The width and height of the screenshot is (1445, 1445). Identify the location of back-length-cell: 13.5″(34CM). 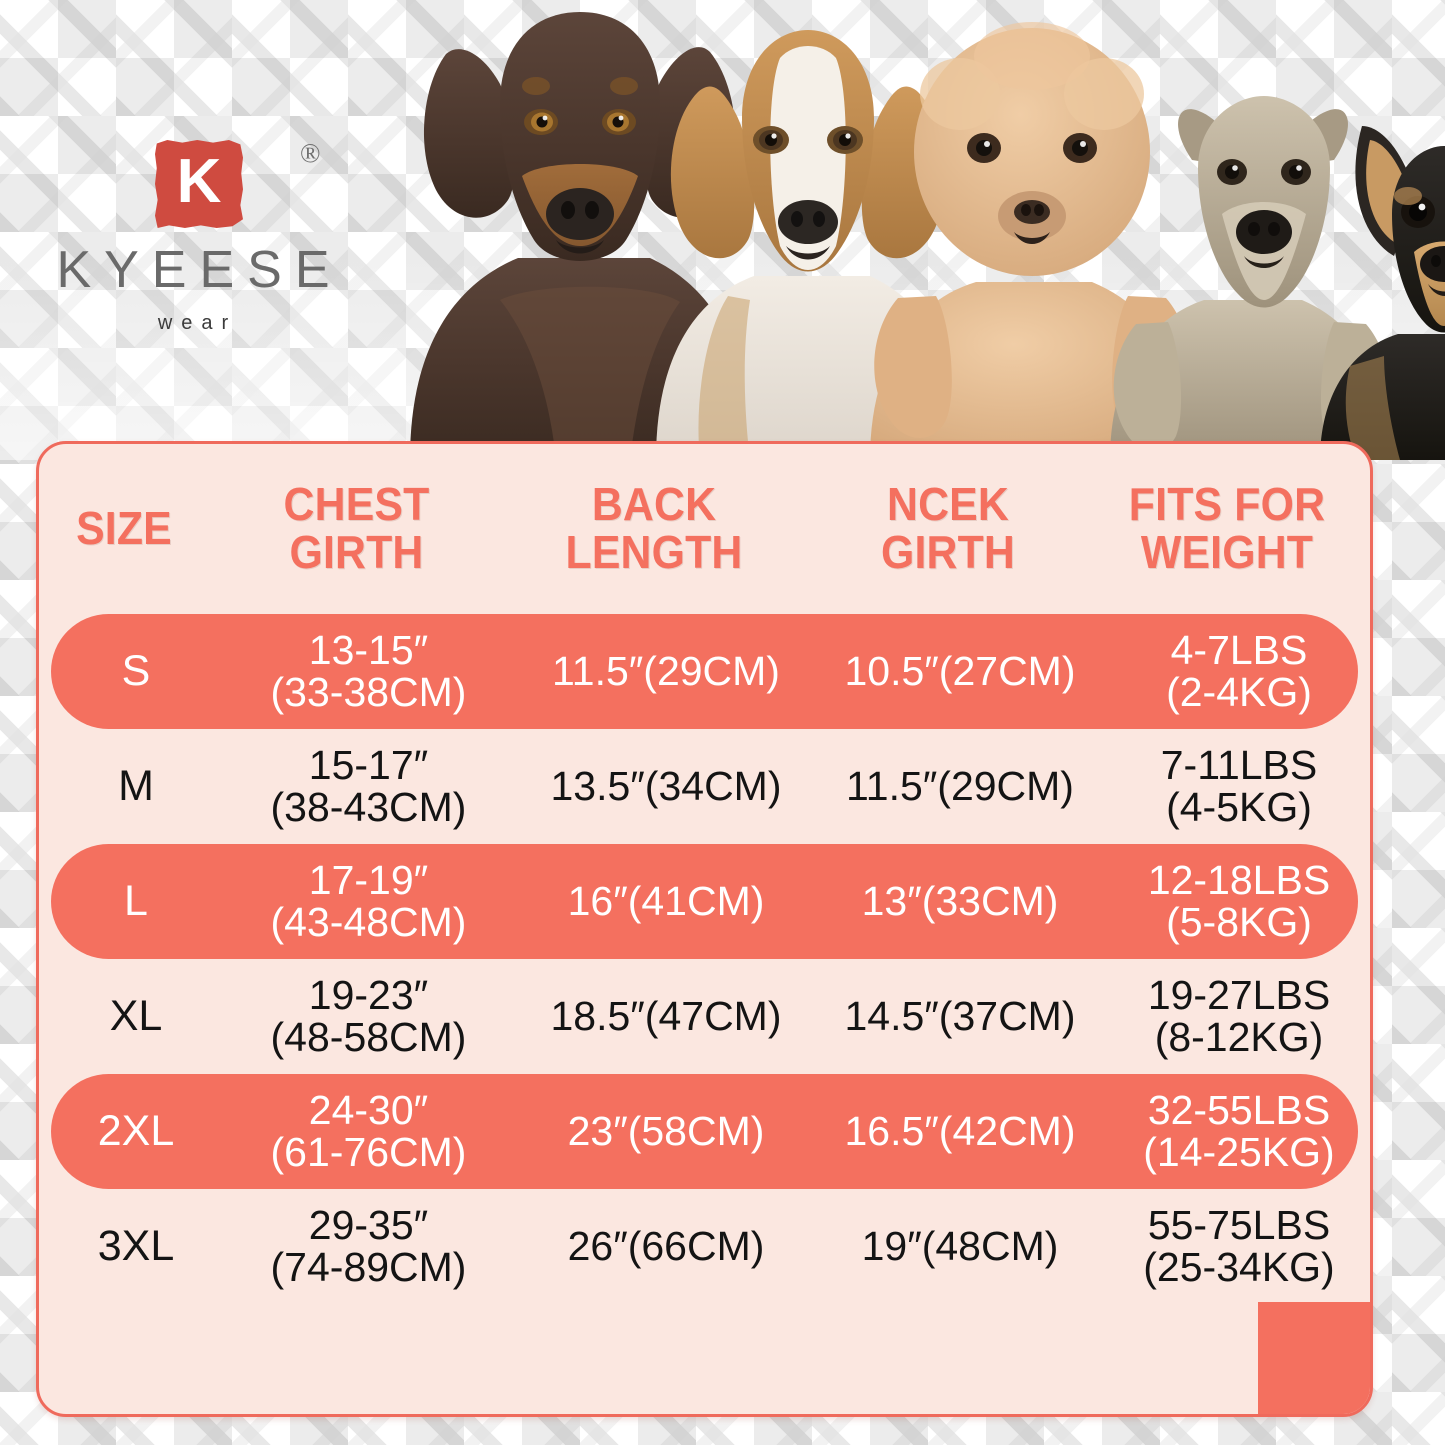
(666, 785).